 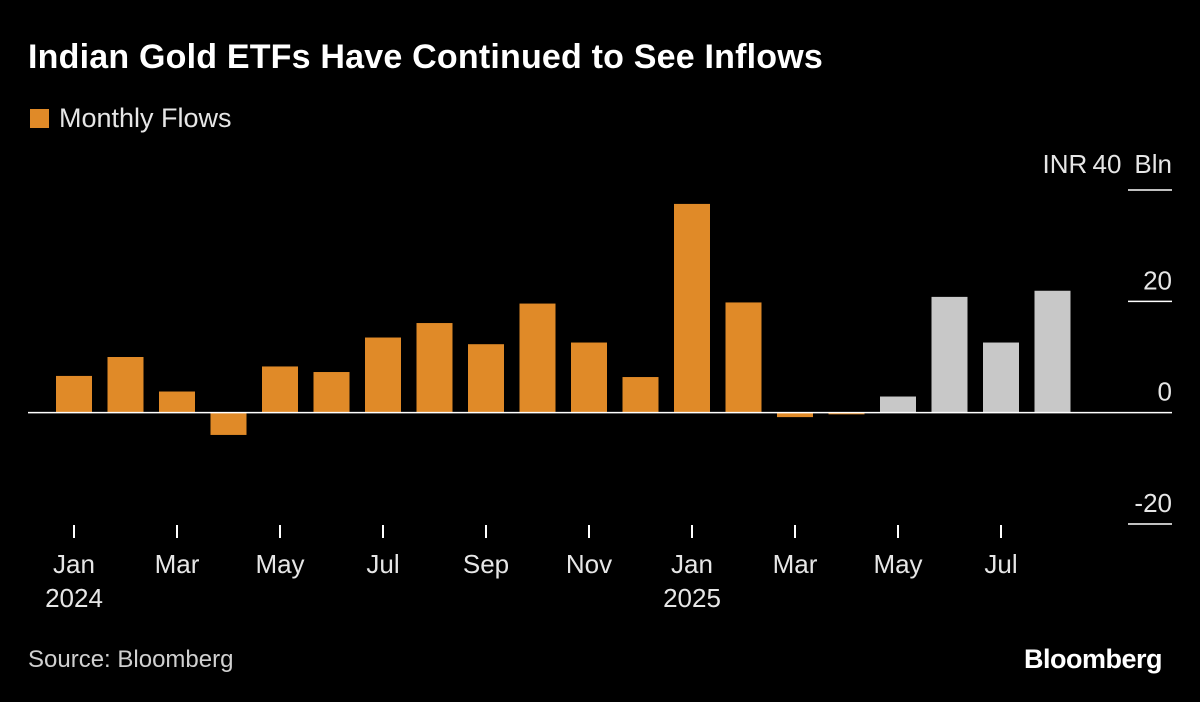 What do you see at coordinates (280, 389) in the screenshot?
I see `bar-may-2024` at bounding box center [280, 389].